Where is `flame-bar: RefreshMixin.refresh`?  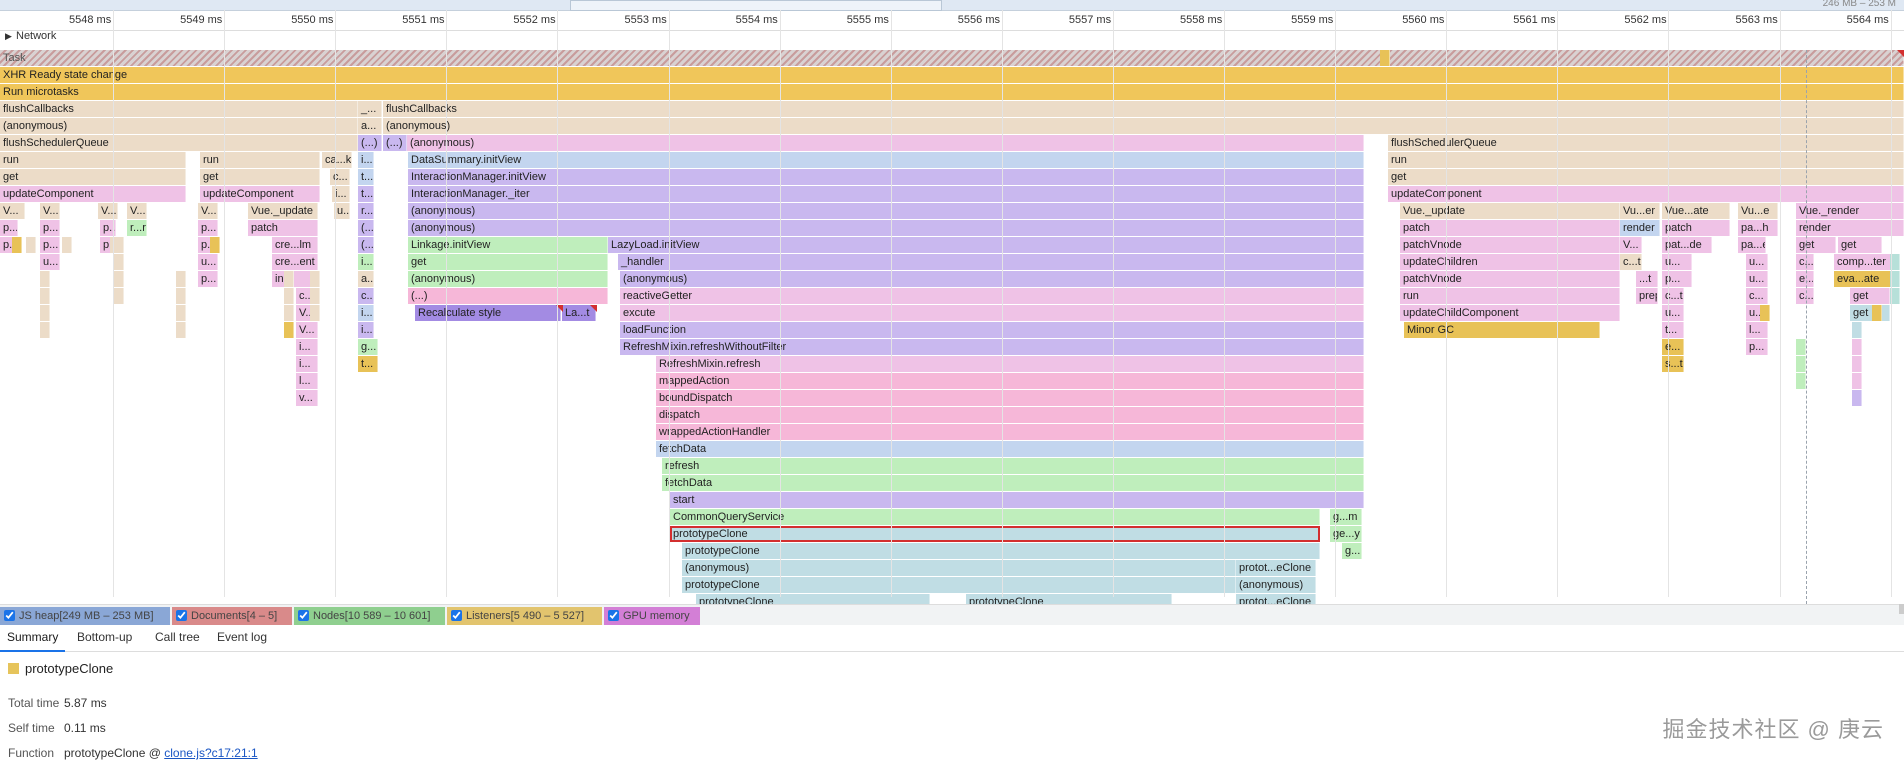 flame-bar: RefreshMixin.refresh is located at coordinates (1010, 364).